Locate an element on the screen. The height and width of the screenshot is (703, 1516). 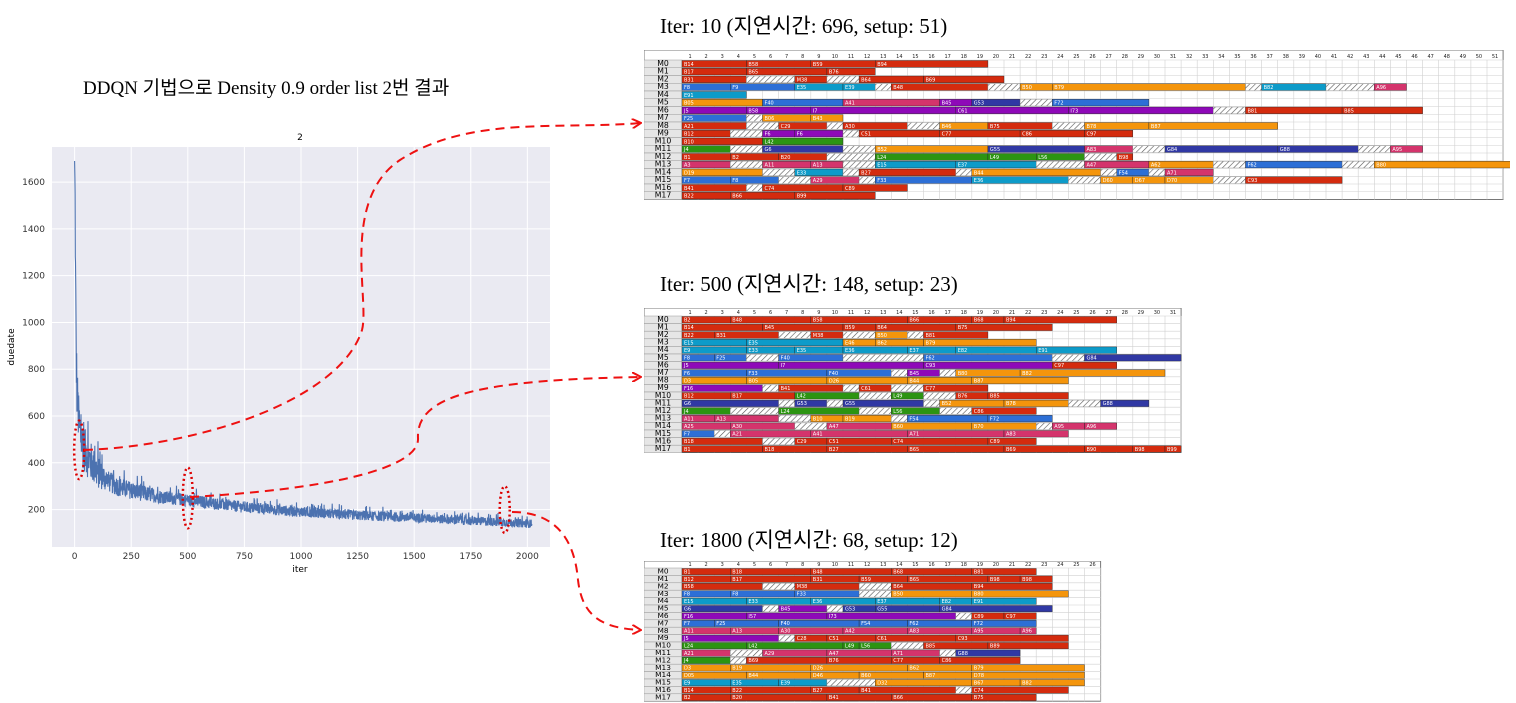
job-label: I7 is located at coordinates (783, 366).